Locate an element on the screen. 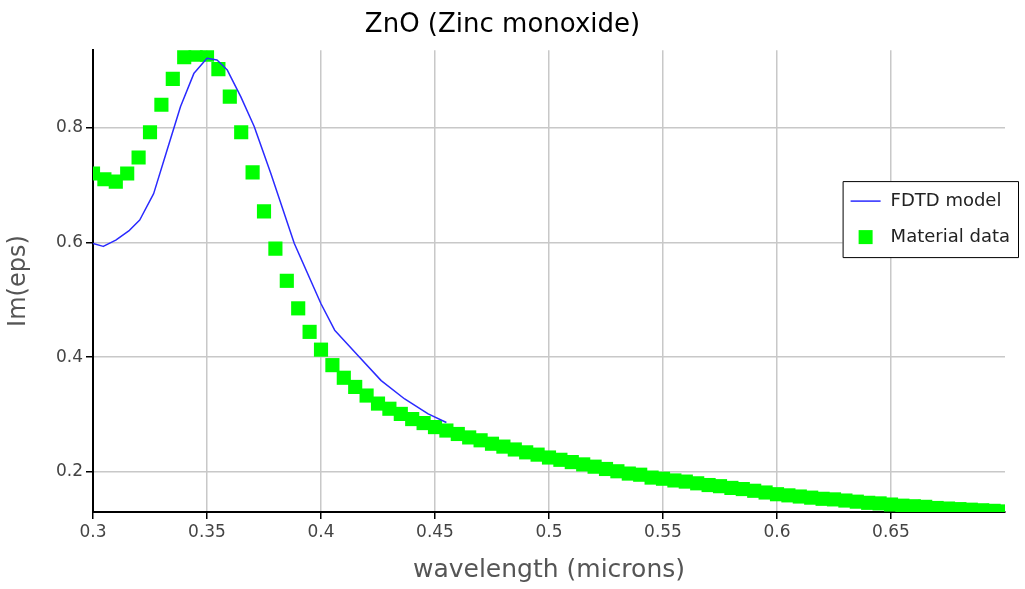  x-tick-label: 0.4 is located at coordinates (321, 530).